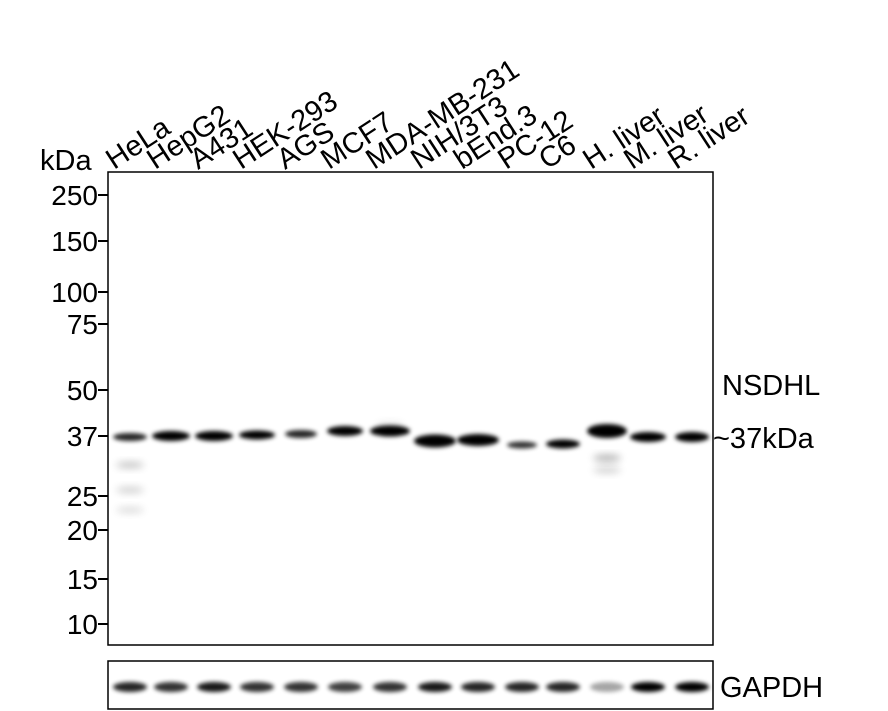  What do you see at coordinates (82, 436) in the screenshot?
I see `marker-label: 37` at bounding box center [82, 436].